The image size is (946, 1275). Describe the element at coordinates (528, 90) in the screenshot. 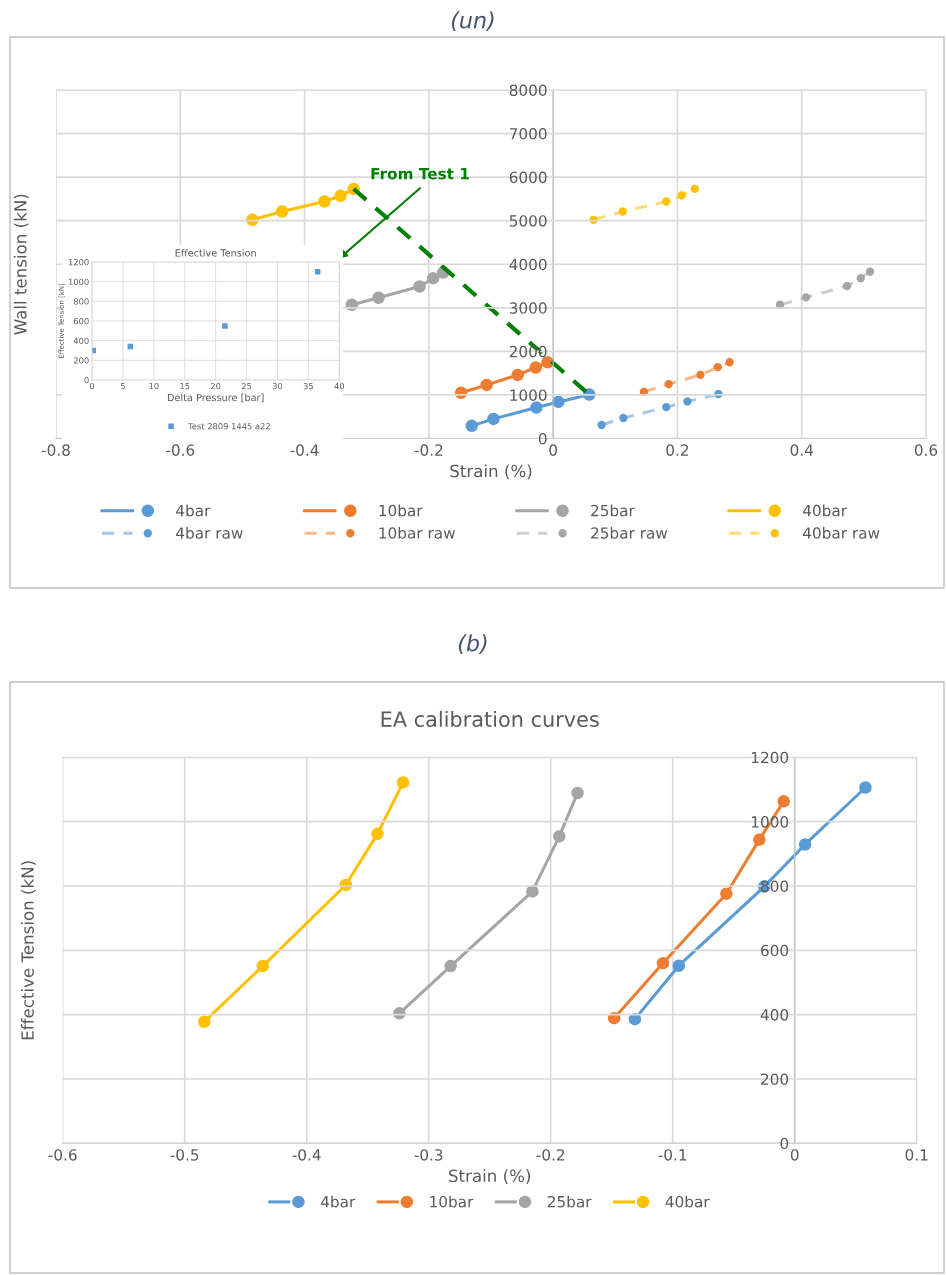

I see `y-tick-label: 8000` at that location.